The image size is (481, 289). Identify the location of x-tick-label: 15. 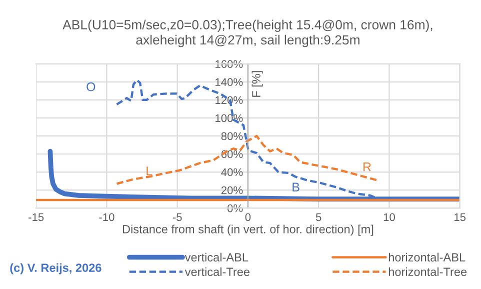
(460, 217).